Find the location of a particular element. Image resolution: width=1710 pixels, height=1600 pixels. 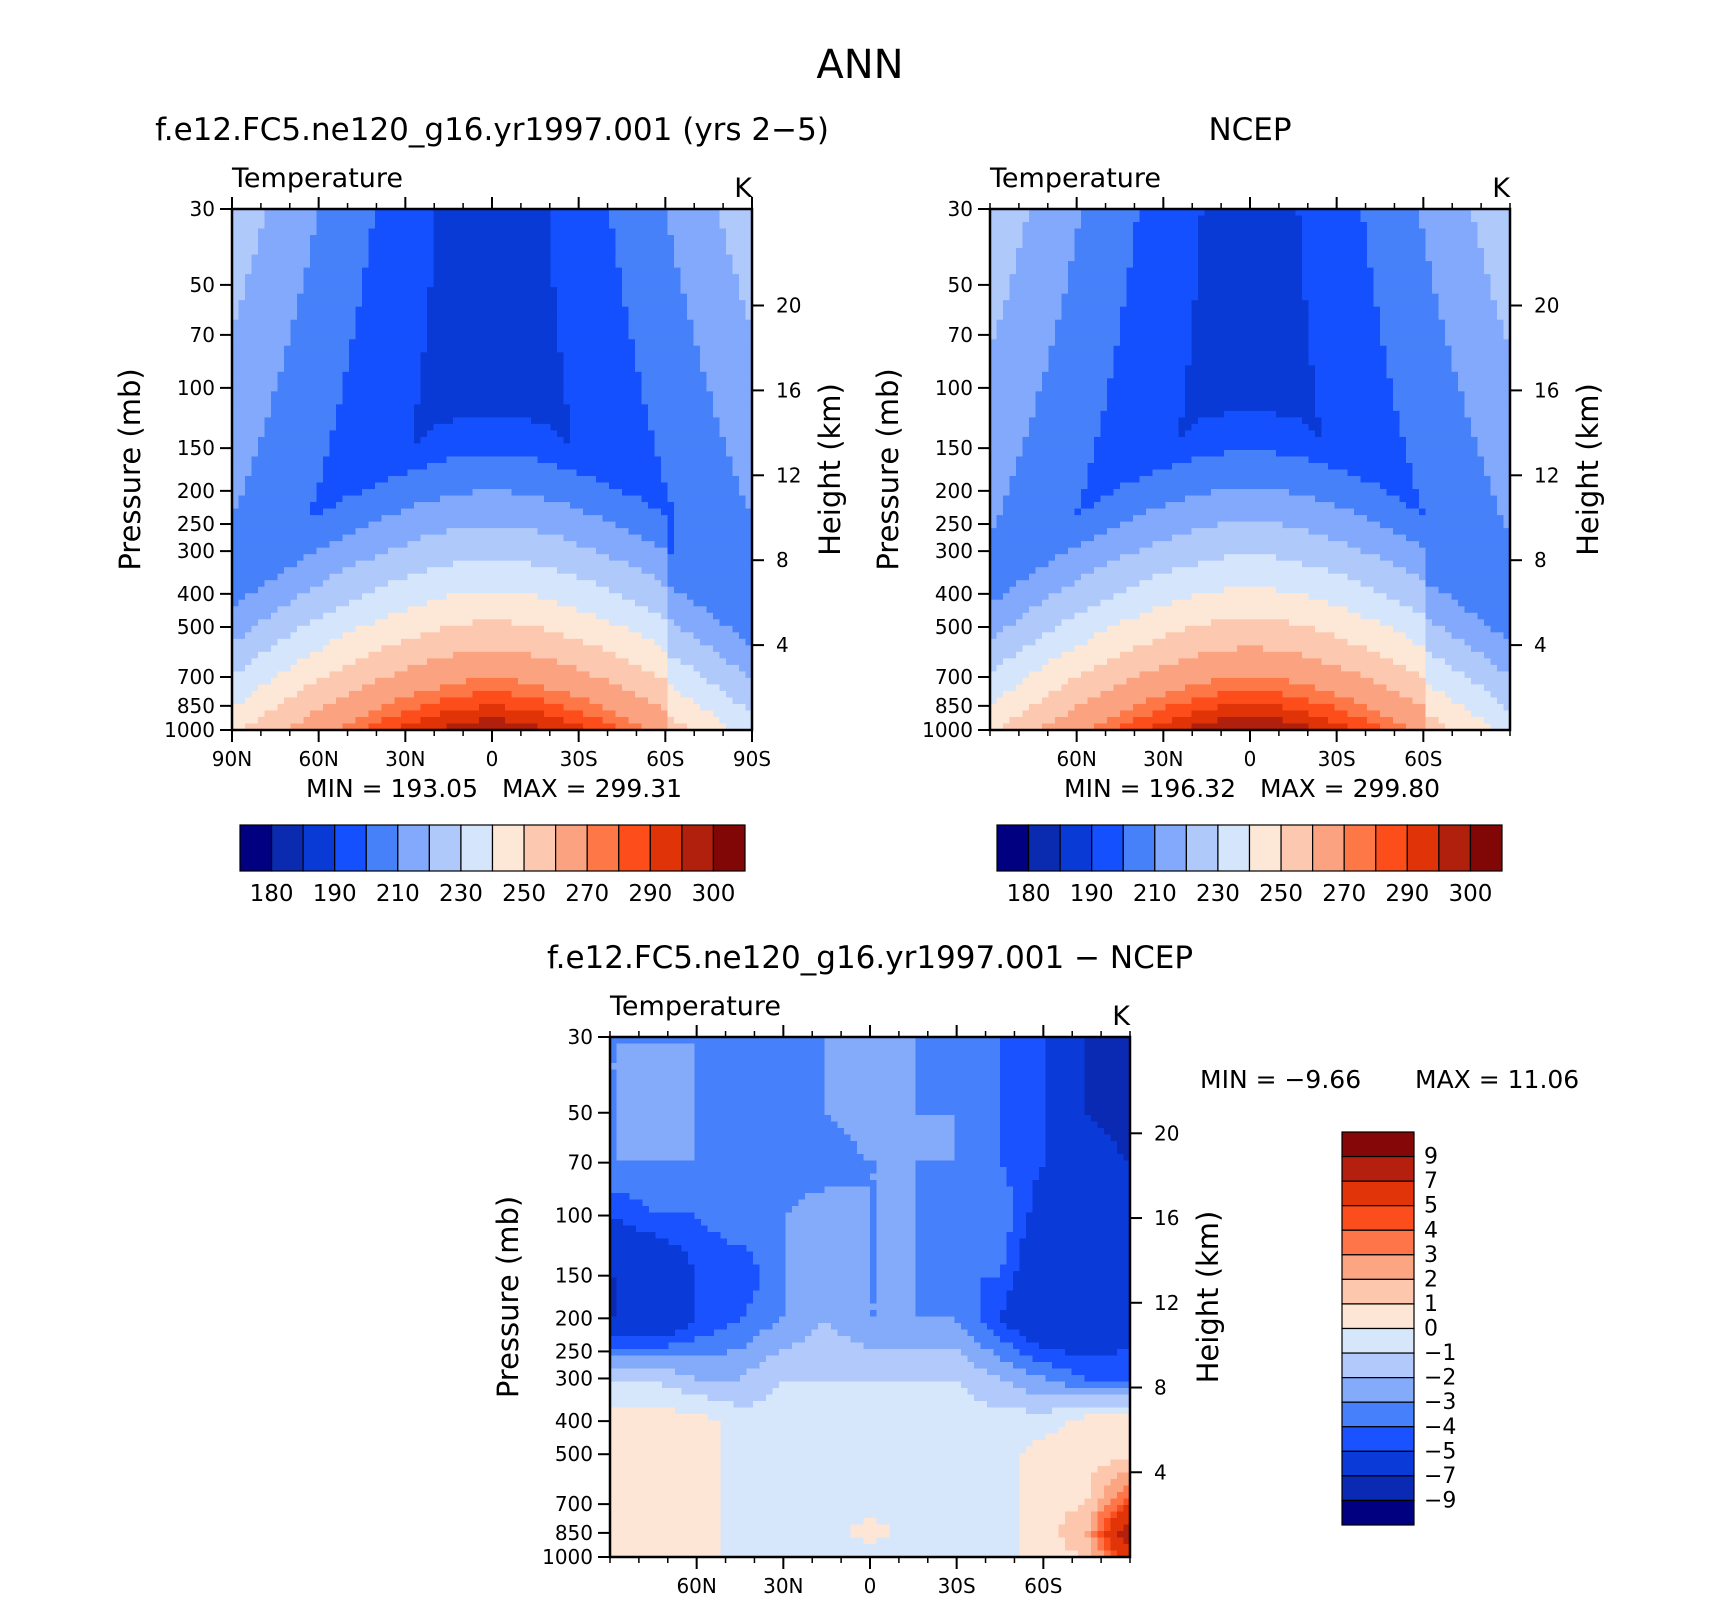

colorbar-label: −3 is located at coordinates (1440, 1402).